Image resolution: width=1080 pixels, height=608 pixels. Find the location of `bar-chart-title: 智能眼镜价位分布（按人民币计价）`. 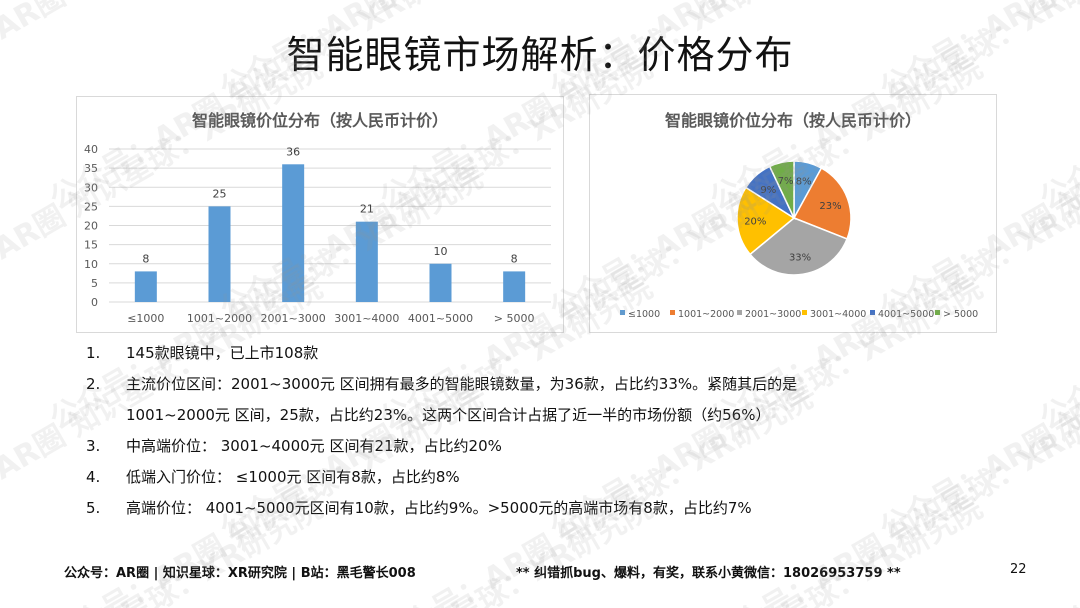

bar-chart-title: 智能眼镜价位分布（按人民币计价） is located at coordinates (319, 120).